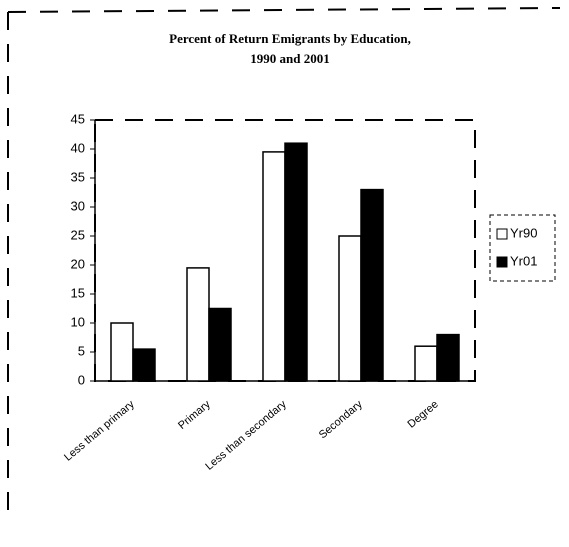 Image resolution: width=569 pixels, height=547 pixels. I want to click on y-tick-label: 35, so click(78, 176).